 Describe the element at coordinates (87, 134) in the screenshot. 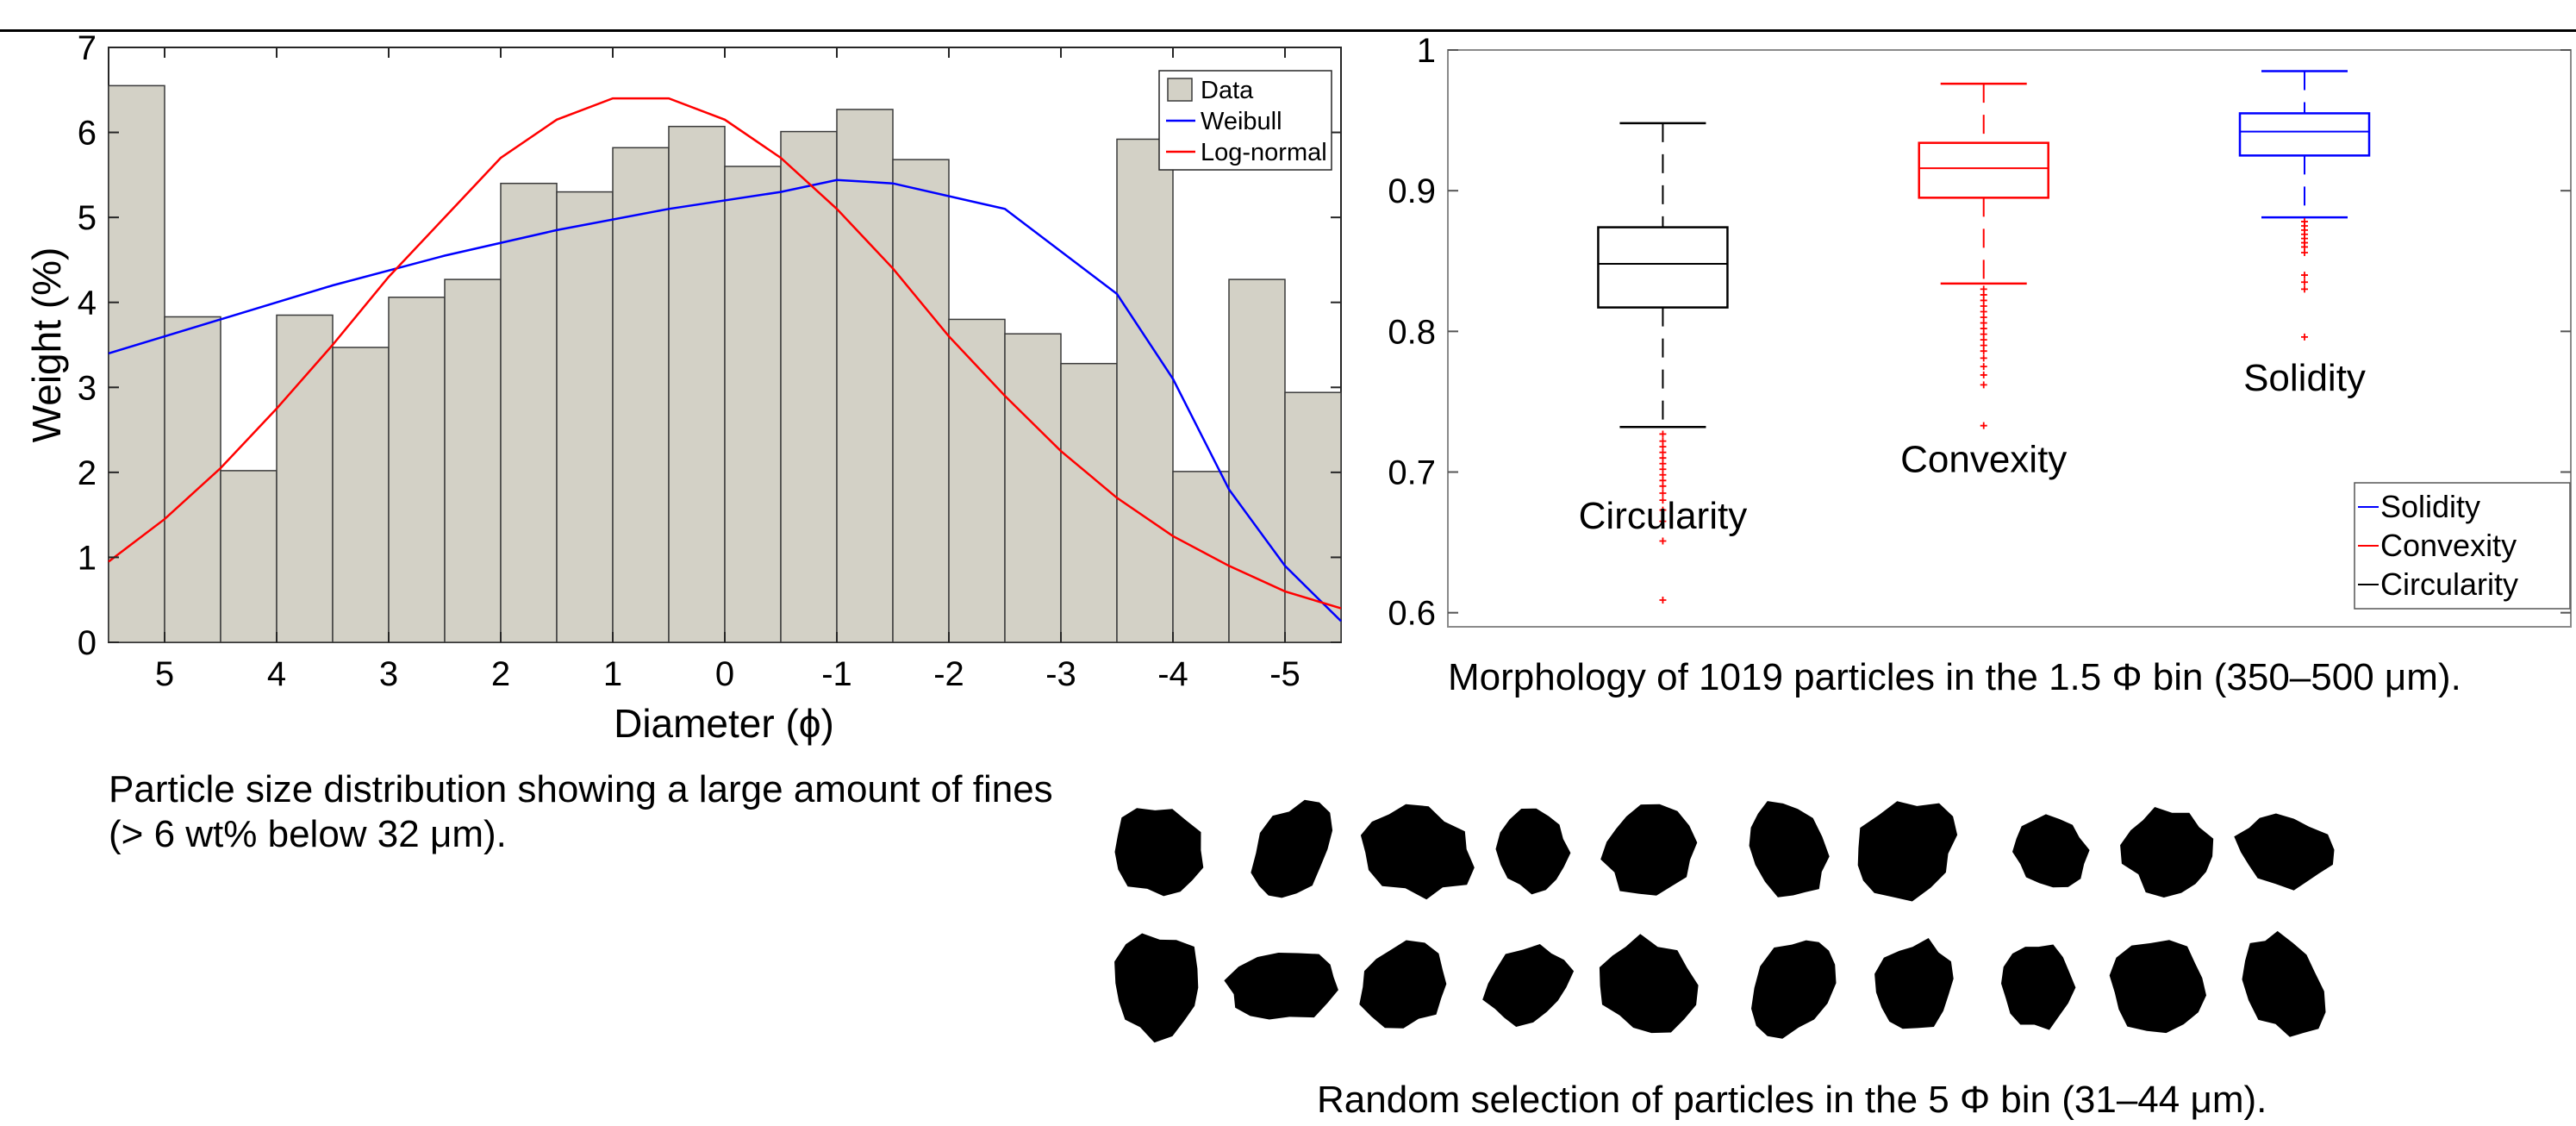

I see `psd-y-tick-label: 6` at that location.